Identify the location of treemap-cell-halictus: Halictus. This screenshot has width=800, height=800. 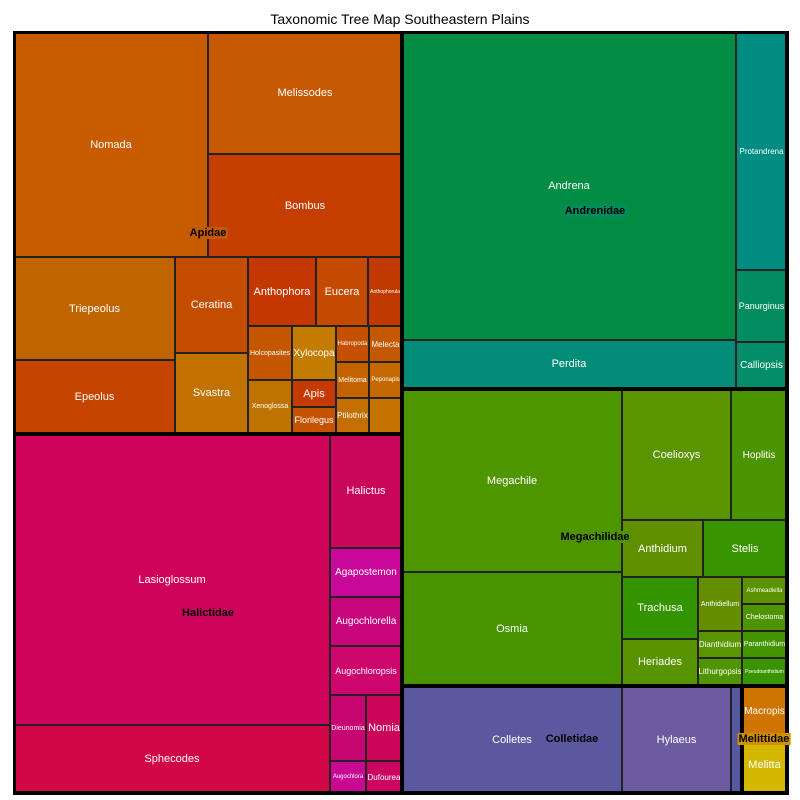
(366, 491).